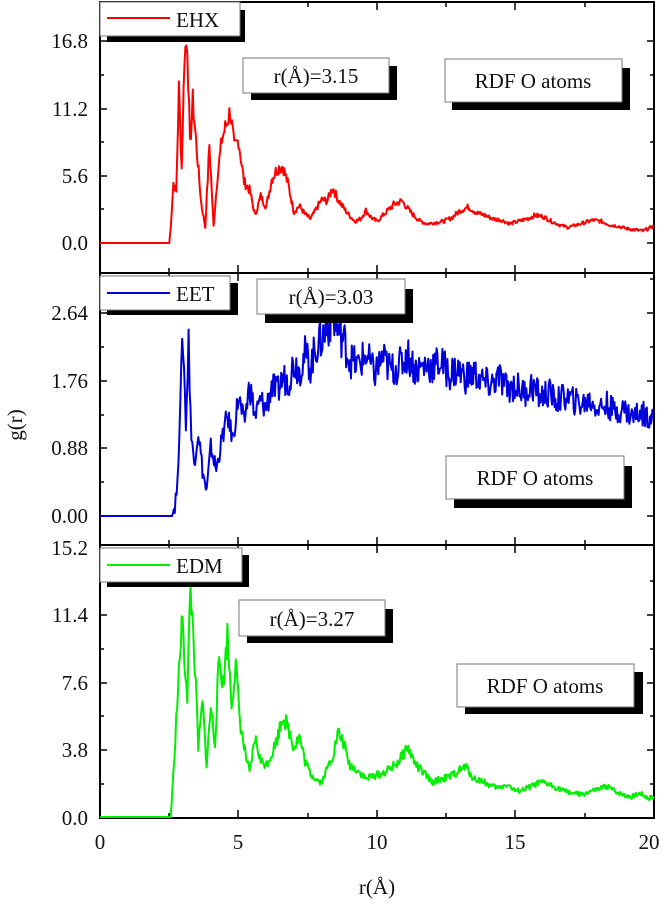  What do you see at coordinates (75, 750) in the screenshot?
I see `y-tick-label: 3.8` at bounding box center [75, 750].